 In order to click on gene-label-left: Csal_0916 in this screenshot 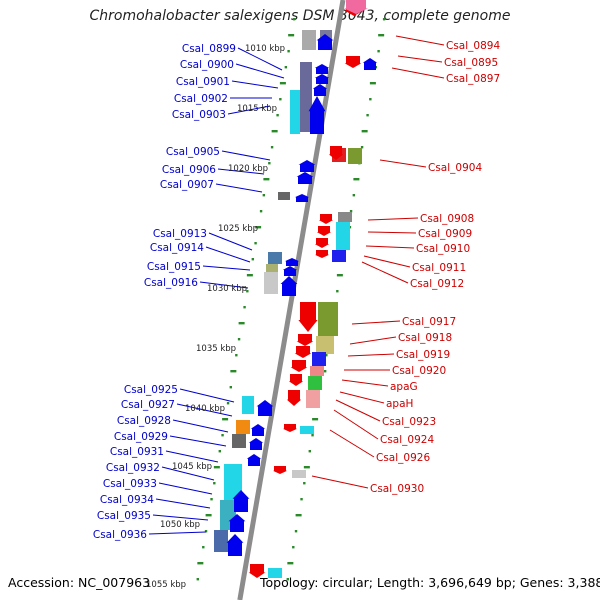, I will do `click(171, 283)`.